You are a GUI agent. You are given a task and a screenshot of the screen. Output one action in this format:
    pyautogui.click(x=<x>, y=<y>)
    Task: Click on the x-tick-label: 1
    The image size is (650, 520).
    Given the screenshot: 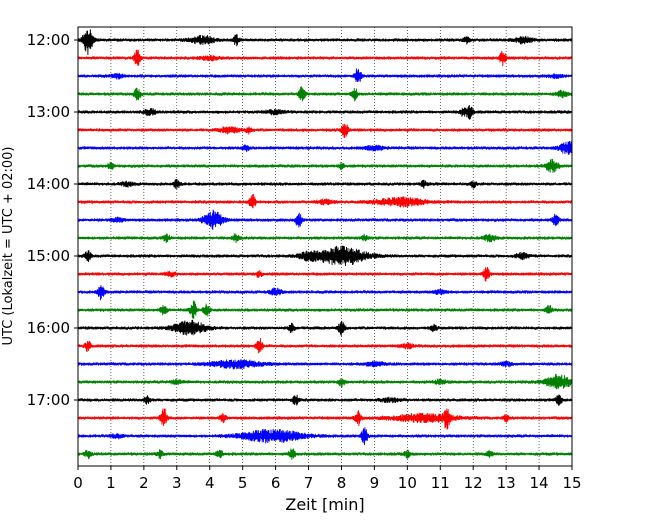 What is the action you would take?
    pyautogui.click(x=111, y=483)
    